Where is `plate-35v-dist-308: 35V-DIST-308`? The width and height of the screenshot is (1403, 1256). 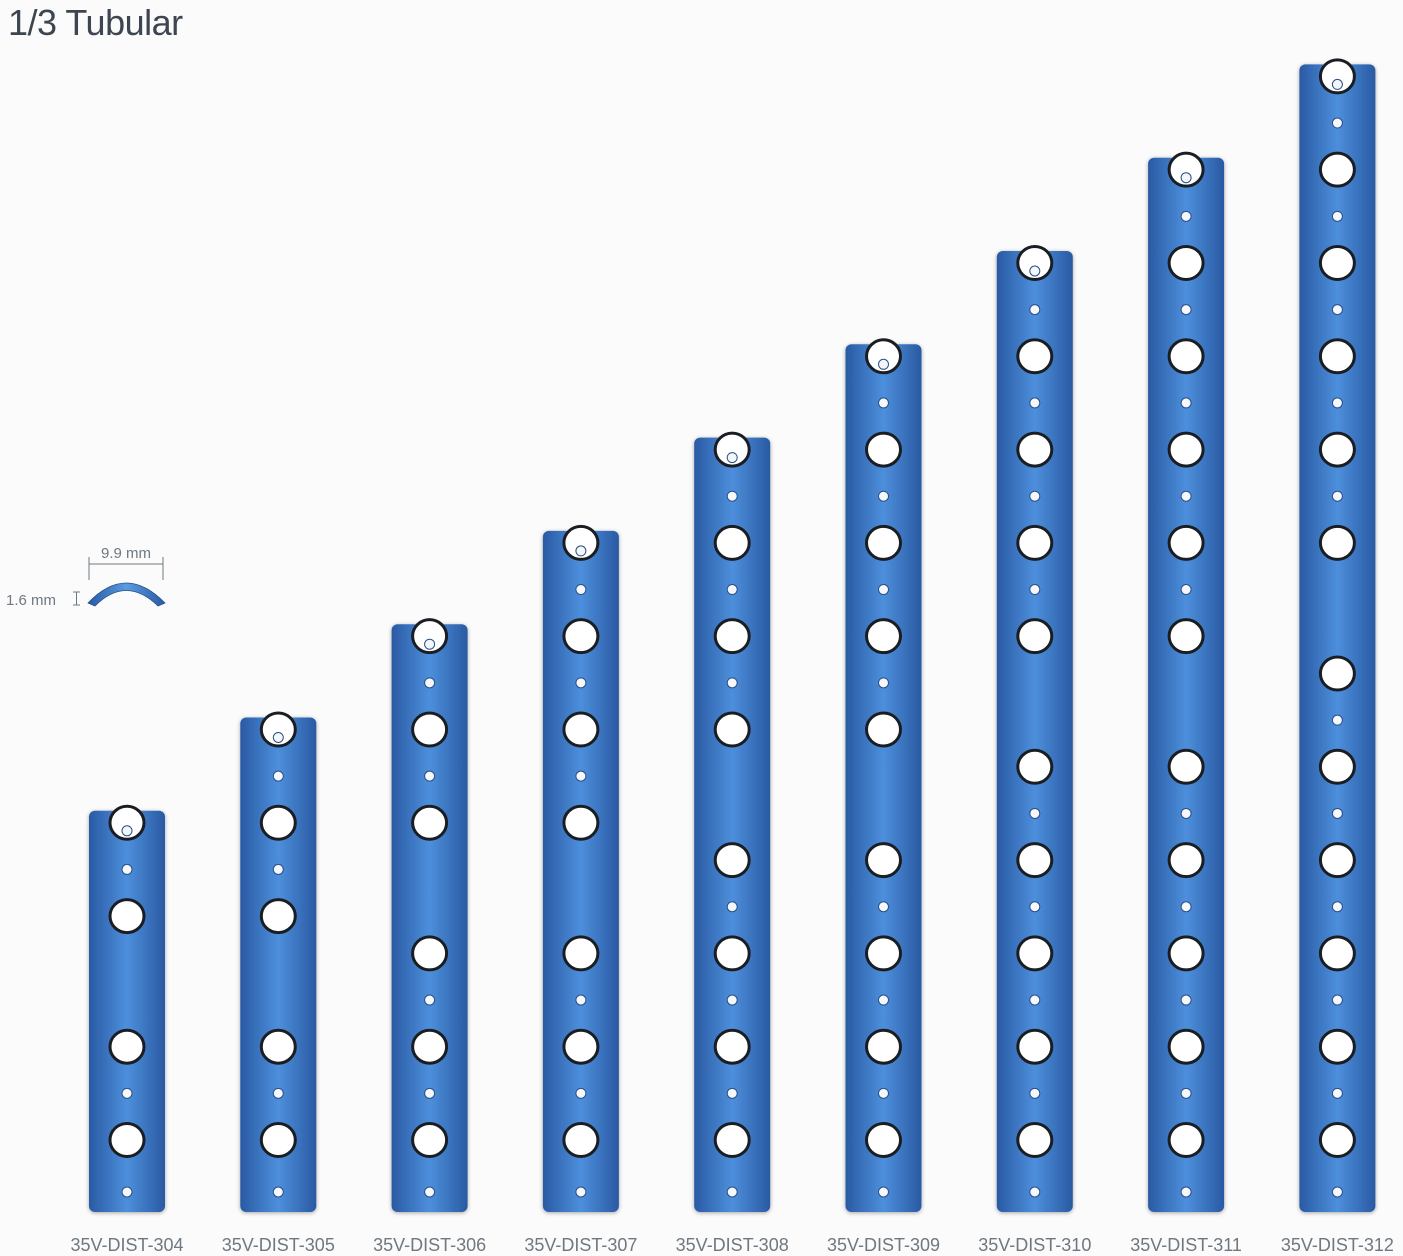 plate-35v-dist-308: 35V-DIST-308 is located at coordinates (732, 843).